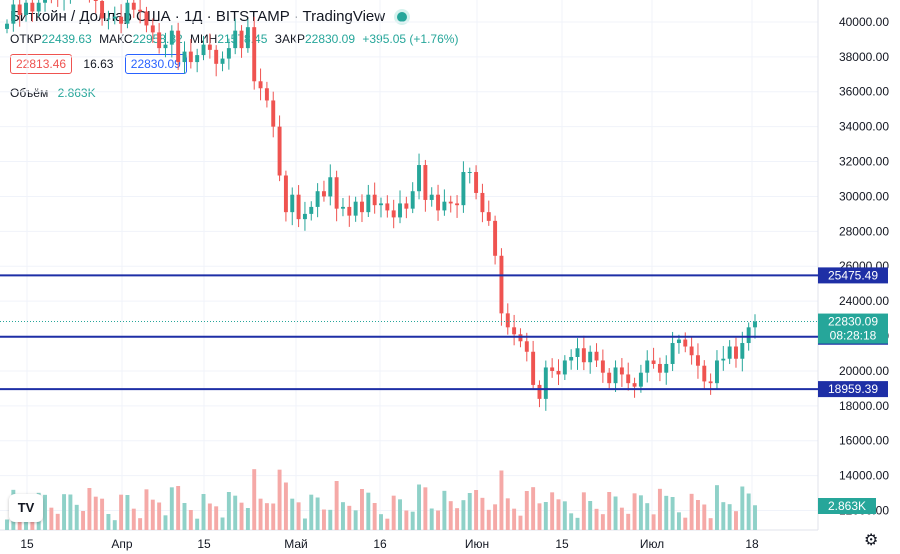 The height and width of the screenshot is (554, 900). What do you see at coordinates (330, 39) in the screenshot?
I see `close-value: 22830.09` at bounding box center [330, 39].